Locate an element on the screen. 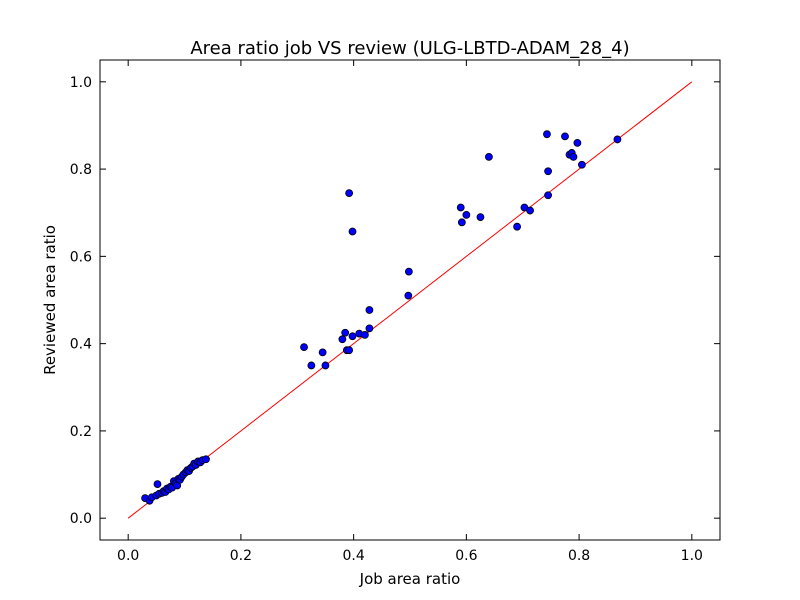  x-tick-label: 0.0 is located at coordinates (128, 556).